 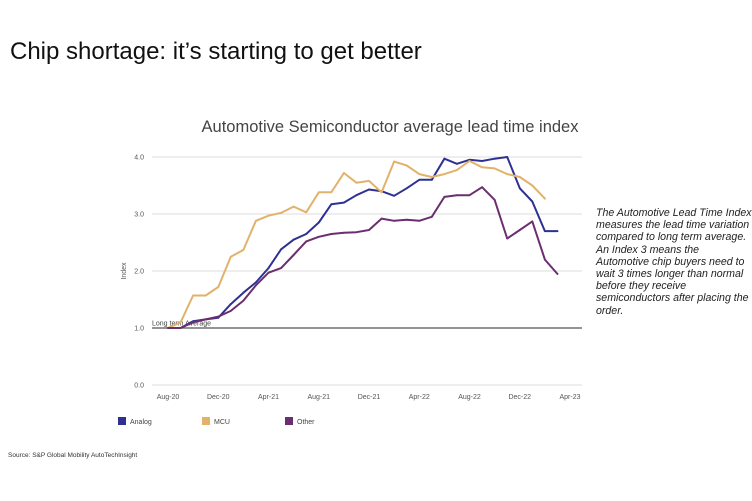 I want to click on legend: Analog MCU Other, so click(x=216, y=421).